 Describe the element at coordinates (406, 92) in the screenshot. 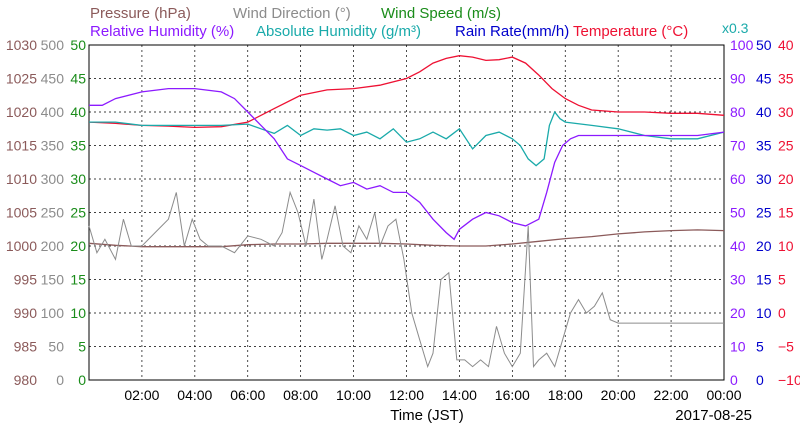

I see `series-line-temperature` at that location.